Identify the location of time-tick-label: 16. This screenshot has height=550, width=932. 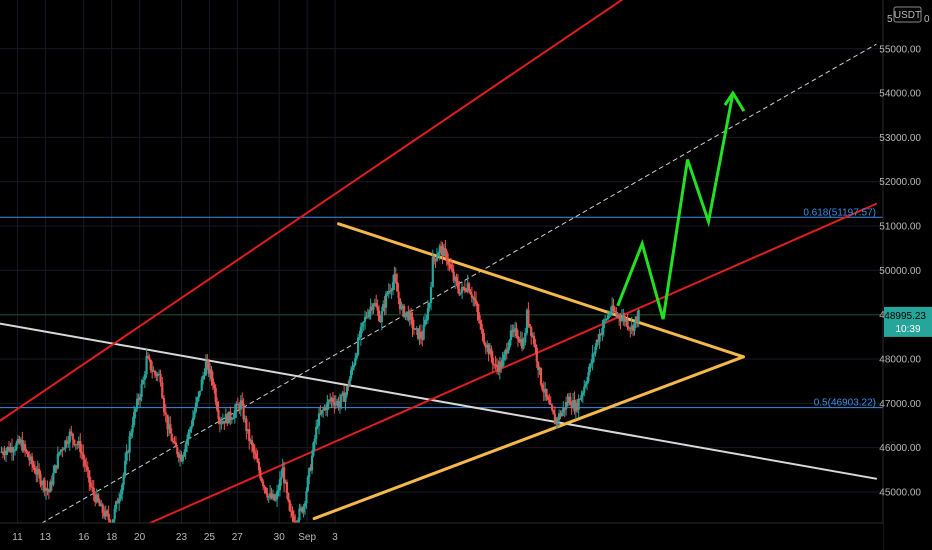
(84, 537).